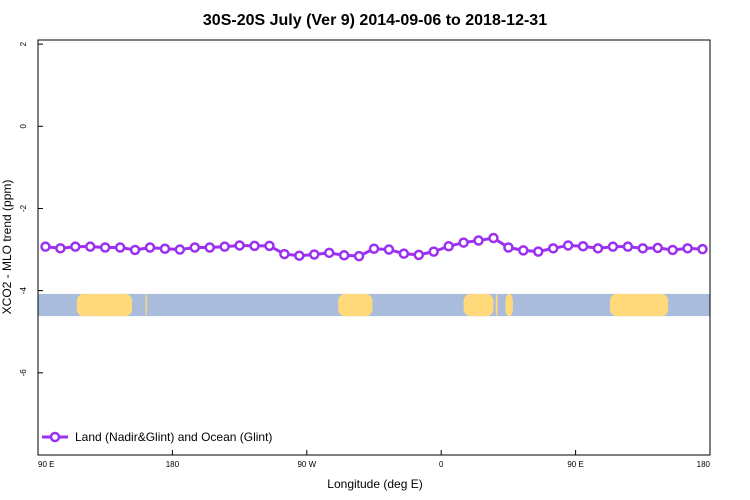 The image size is (750, 500). Describe the element at coordinates (23, 43) in the screenshot. I see `y-tick-label: 2` at that location.